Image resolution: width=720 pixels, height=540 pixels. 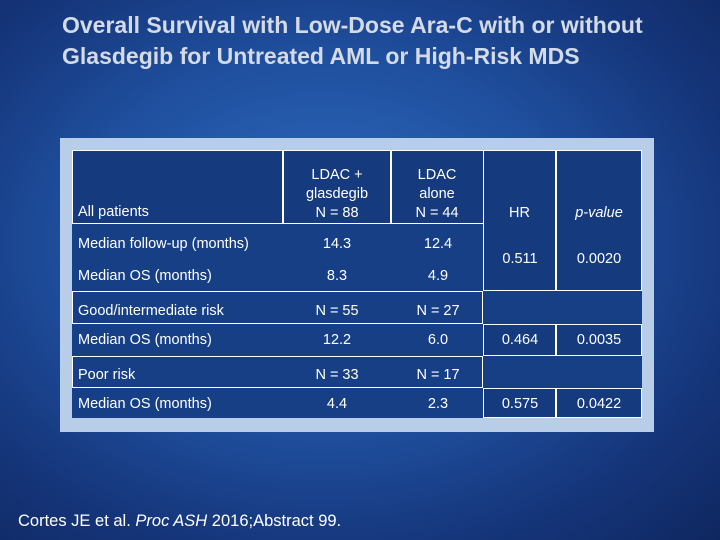 What do you see at coordinates (277, 307) in the screenshot?
I see `row-good-box` at bounding box center [277, 307].